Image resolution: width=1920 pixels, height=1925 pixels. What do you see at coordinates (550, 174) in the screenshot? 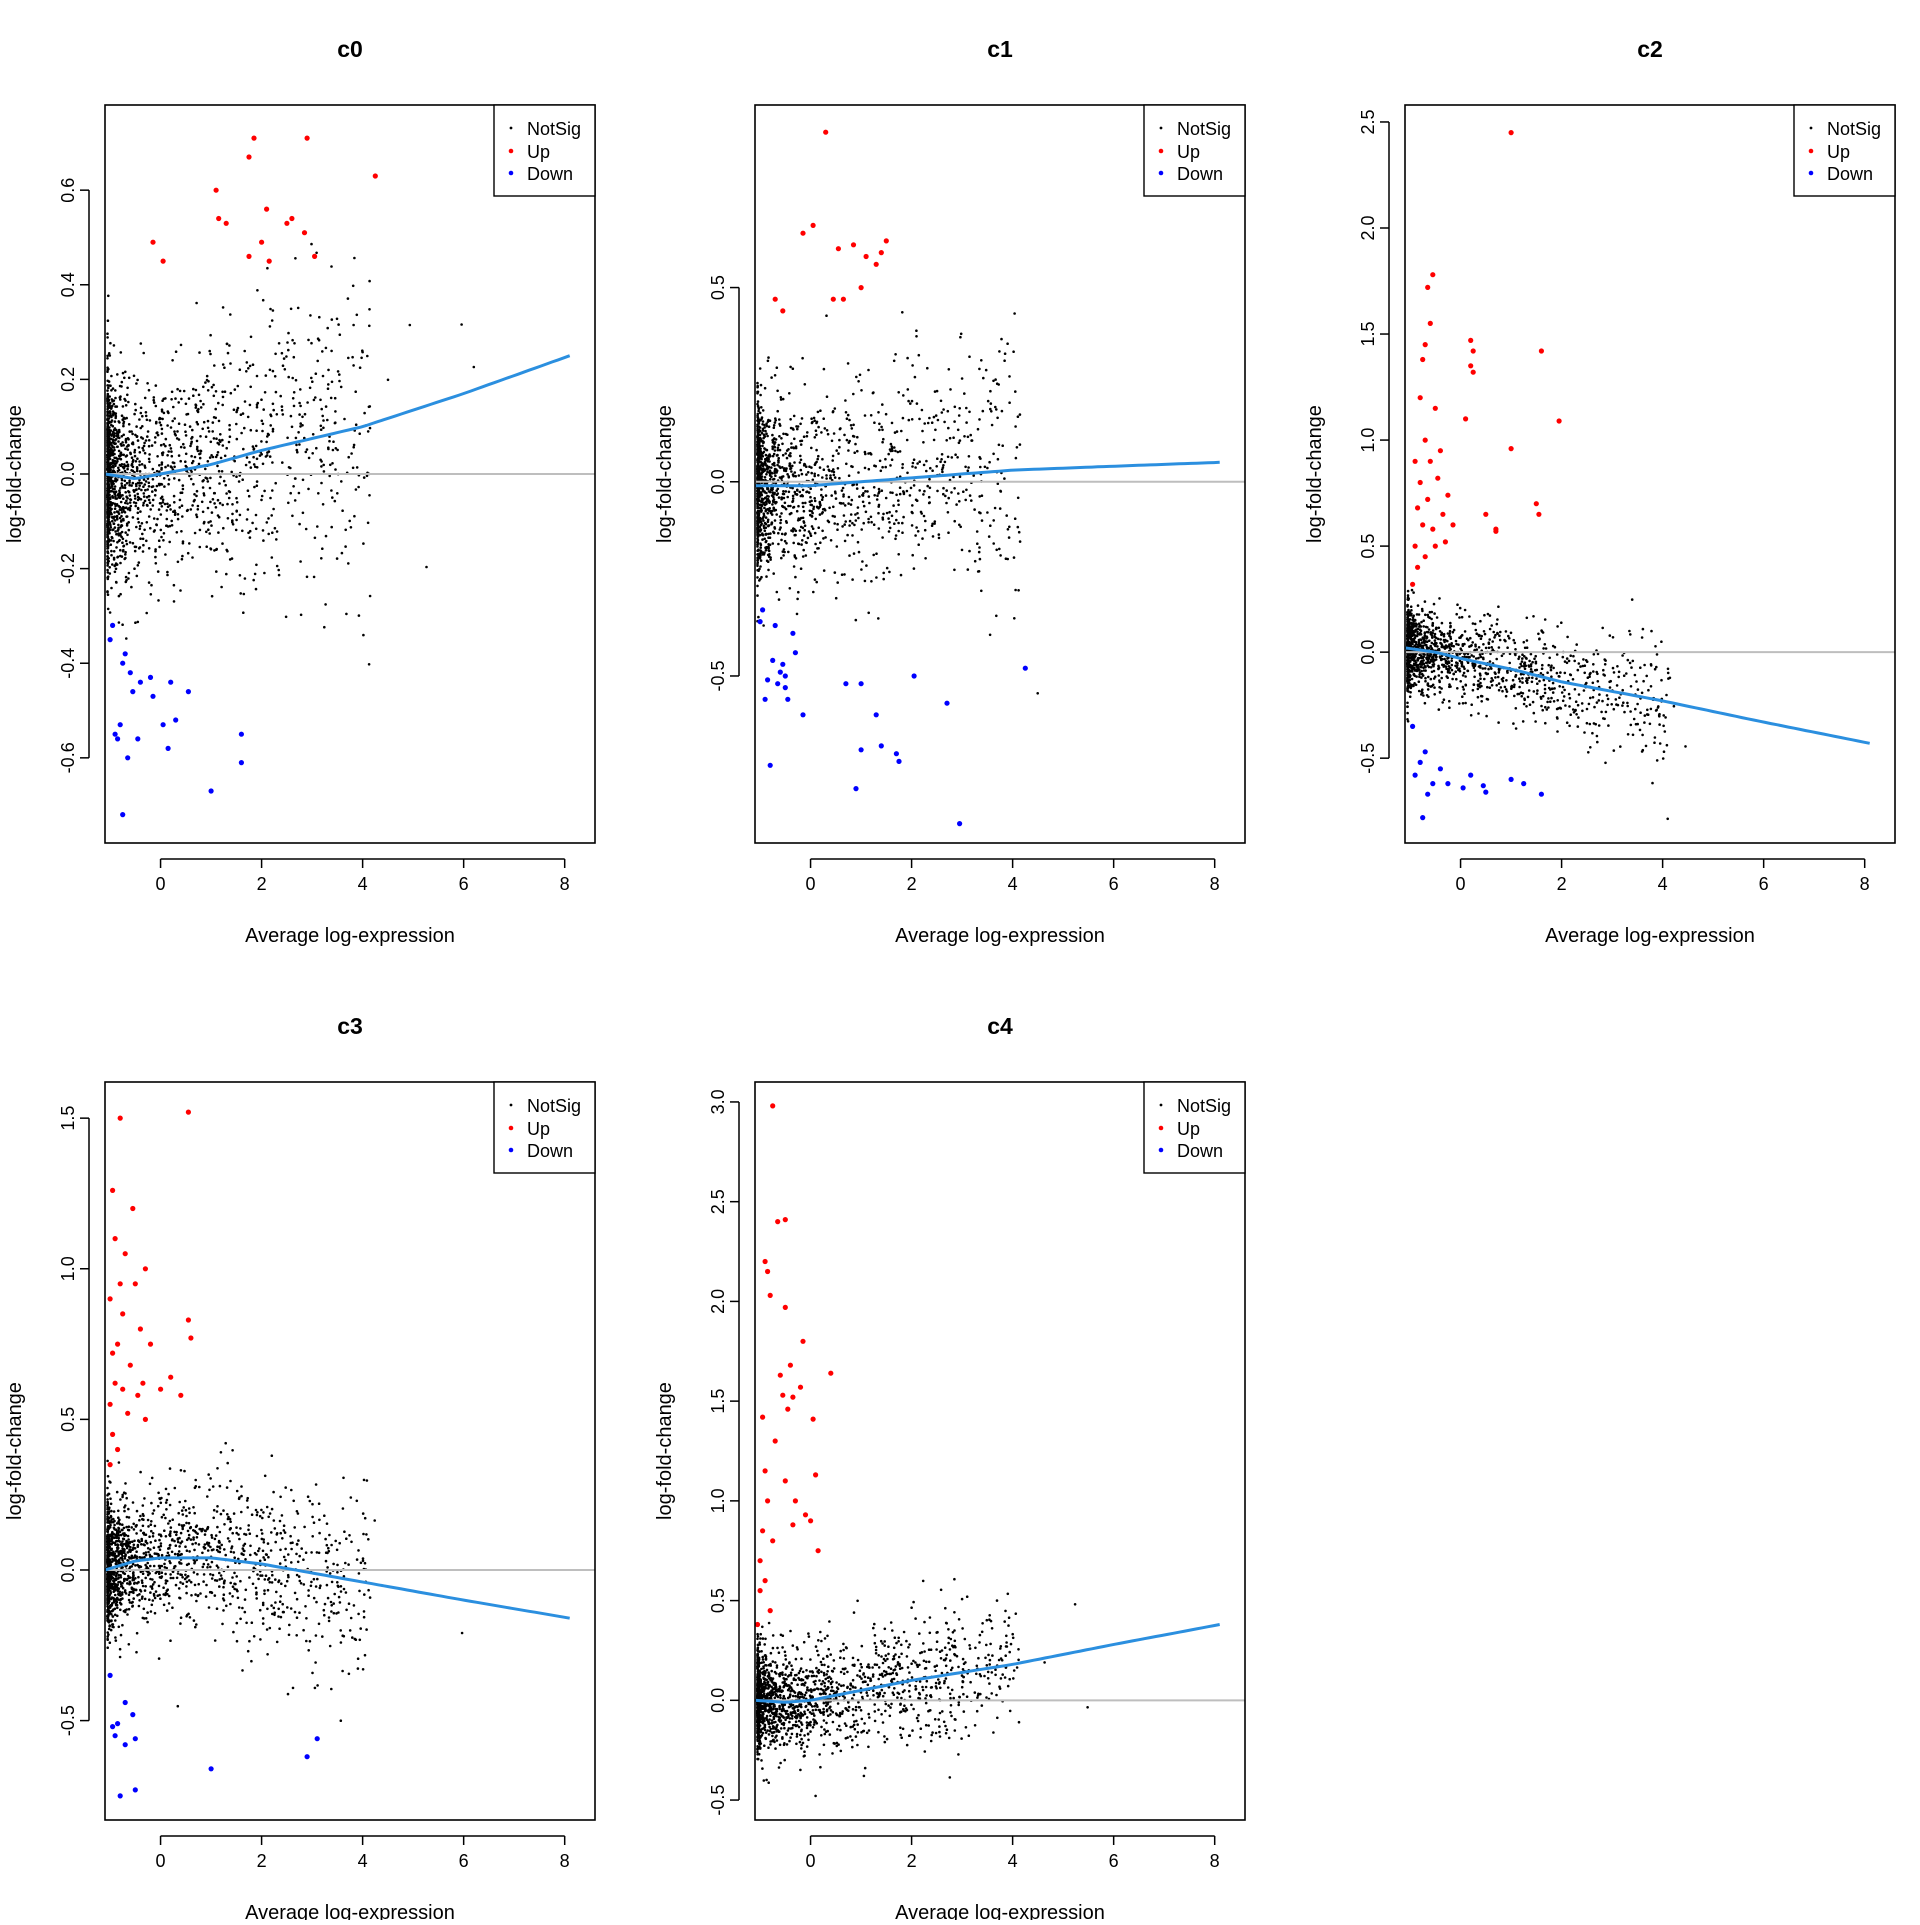
I see `legend-label-down: Down` at bounding box center [550, 174].